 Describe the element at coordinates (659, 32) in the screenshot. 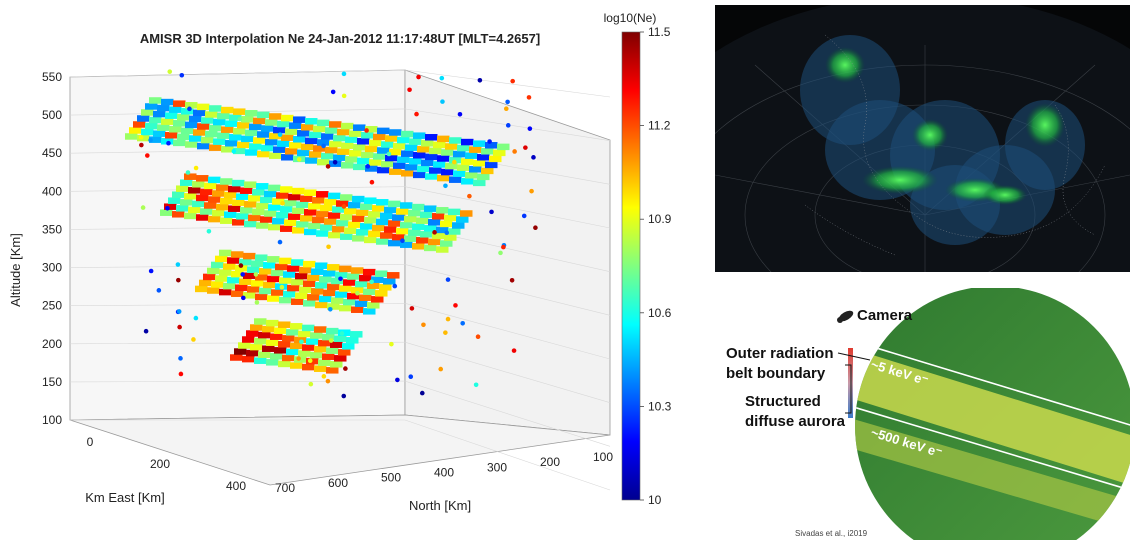

I see `colorbar-tick-11.5: 11.5` at that location.